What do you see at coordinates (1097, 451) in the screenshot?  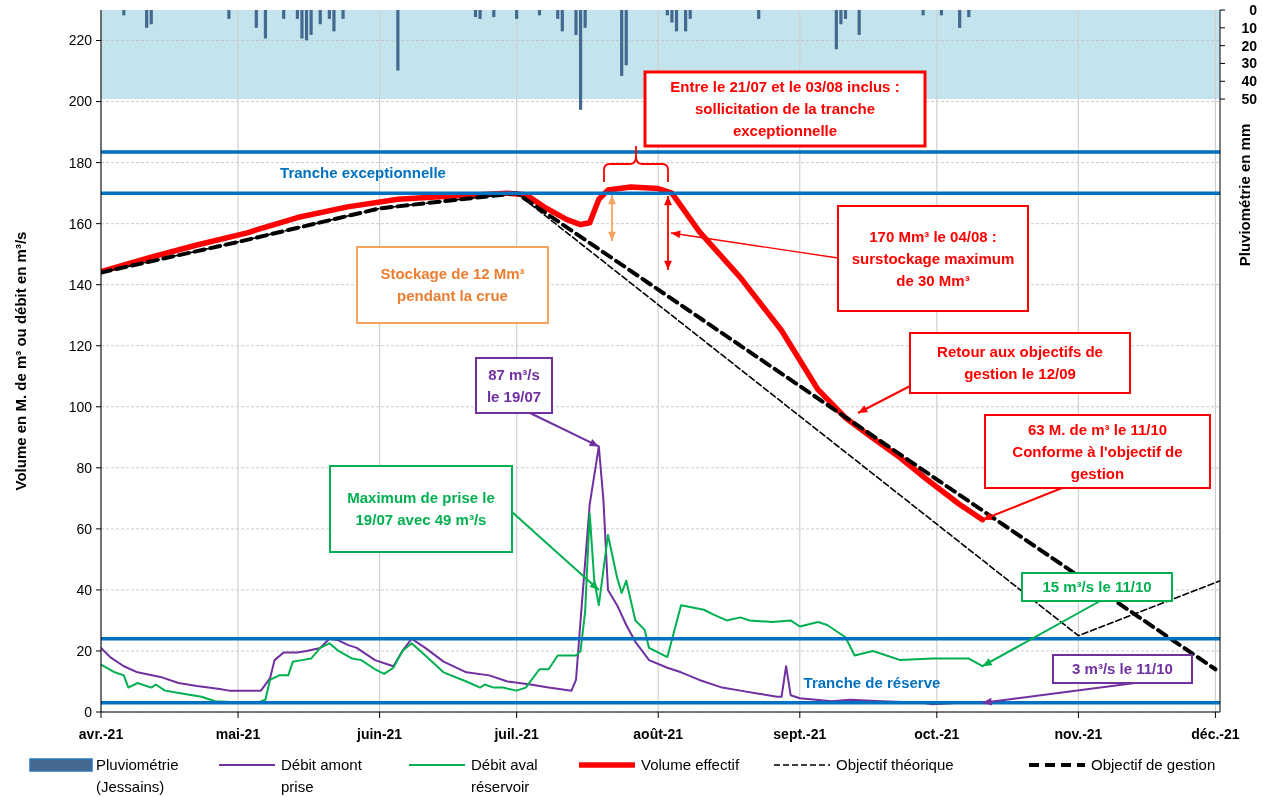 I see `annotation: 63 M. de m³ le 11/10 Conforme à l'objectif de gestion` at bounding box center [1097, 451].